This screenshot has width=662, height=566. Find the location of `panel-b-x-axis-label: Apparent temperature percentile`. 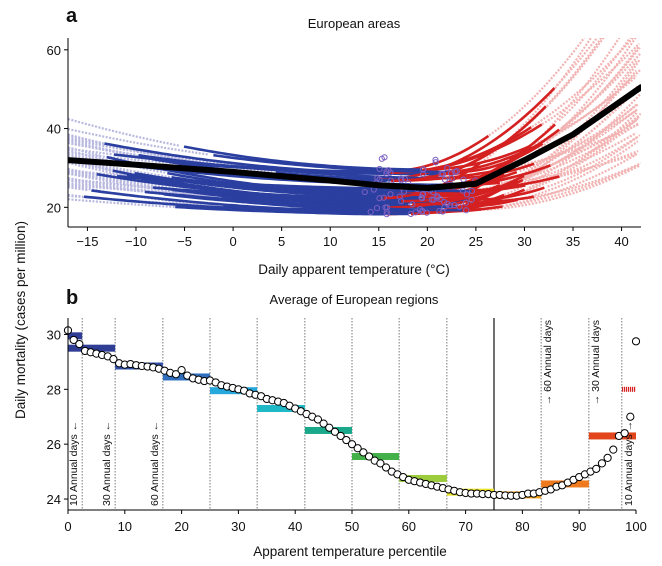

panel-b-x-axis-label: Apparent temperature percentile is located at coordinates (350, 551).